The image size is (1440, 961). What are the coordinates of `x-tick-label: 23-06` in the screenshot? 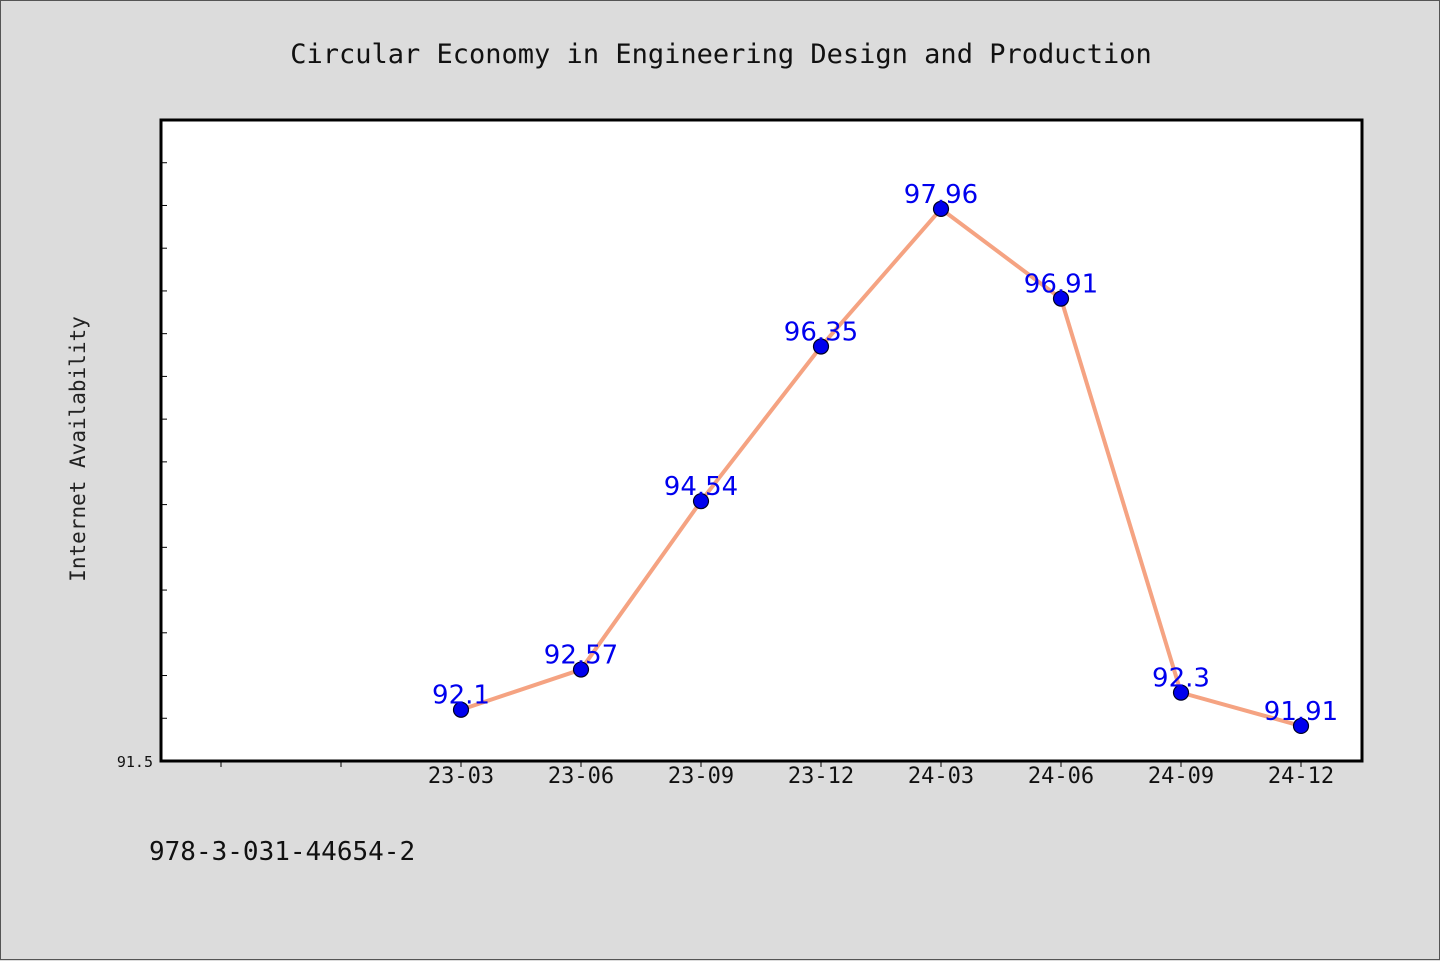 It's located at (581, 776).